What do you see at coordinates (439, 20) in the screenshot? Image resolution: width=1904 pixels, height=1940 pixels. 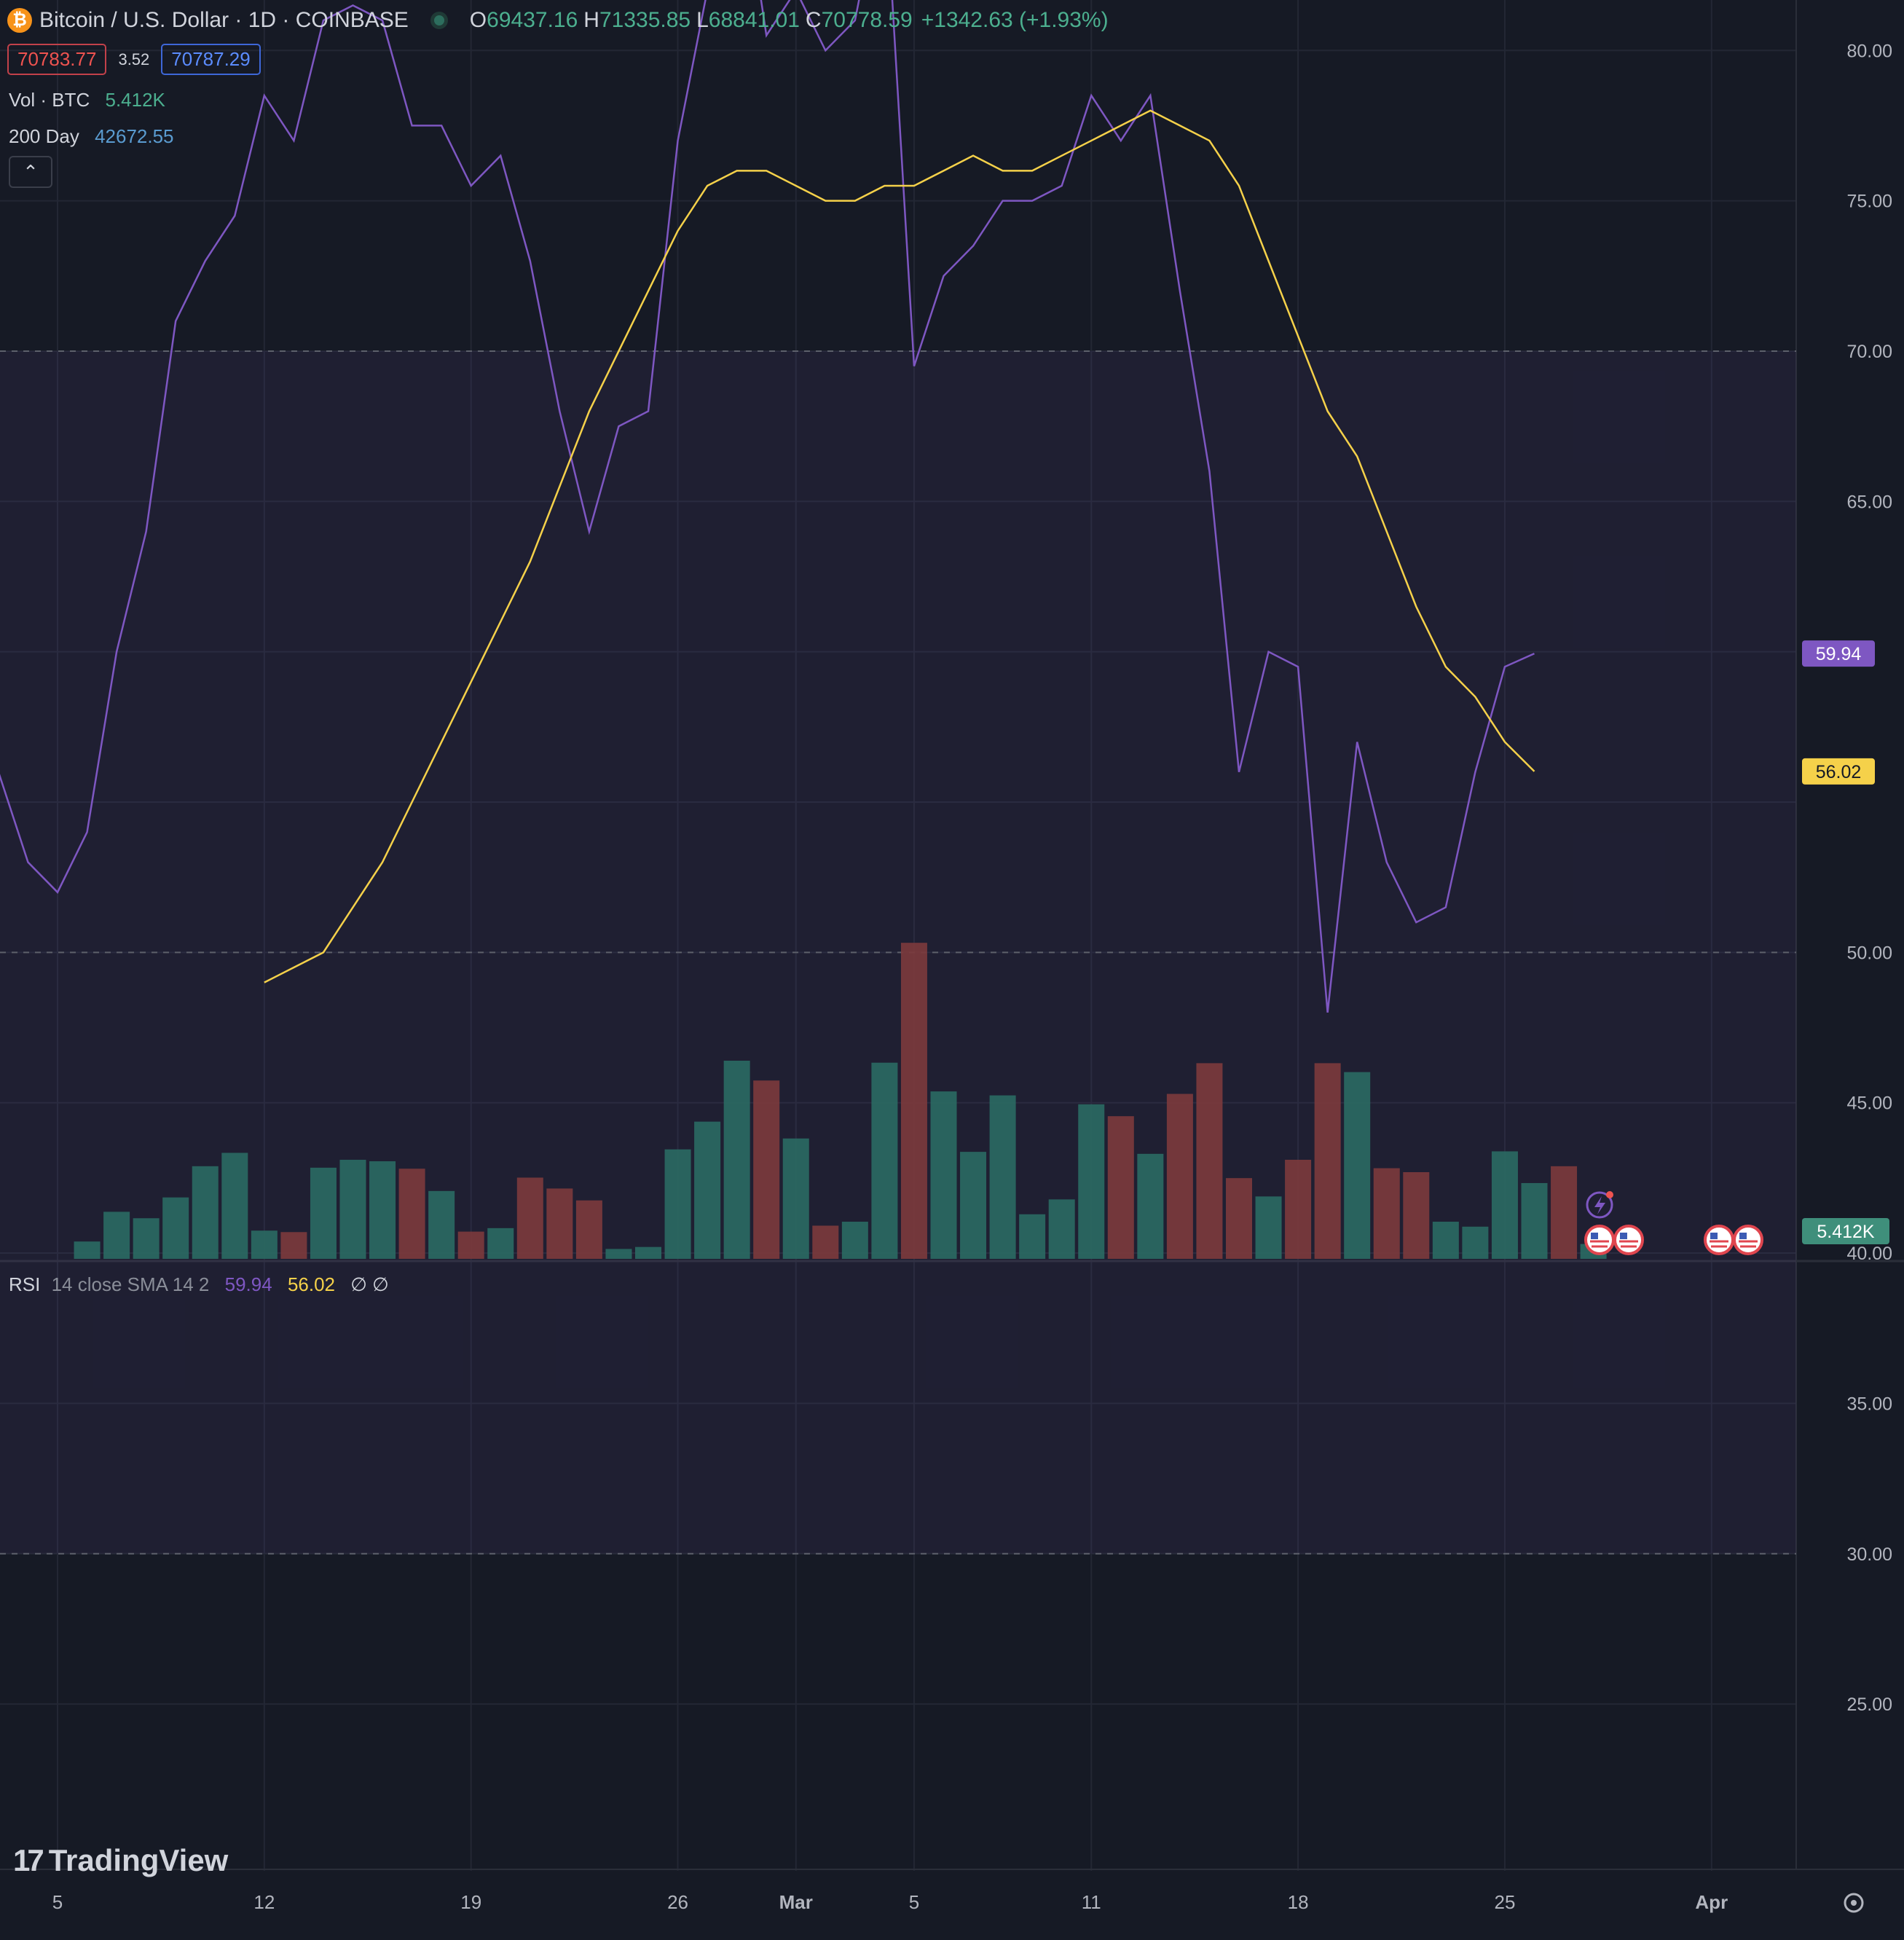 I see `market-status-icon` at bounding box center [439, 20].